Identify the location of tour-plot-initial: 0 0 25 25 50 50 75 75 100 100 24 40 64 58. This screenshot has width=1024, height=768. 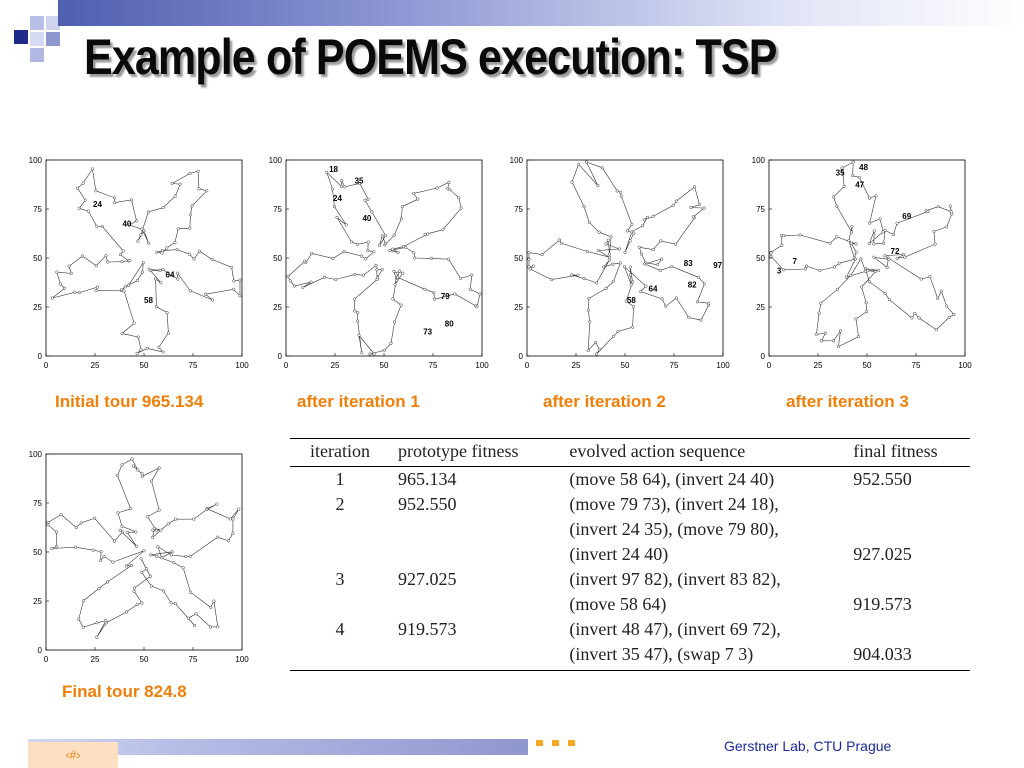
(144, 267).